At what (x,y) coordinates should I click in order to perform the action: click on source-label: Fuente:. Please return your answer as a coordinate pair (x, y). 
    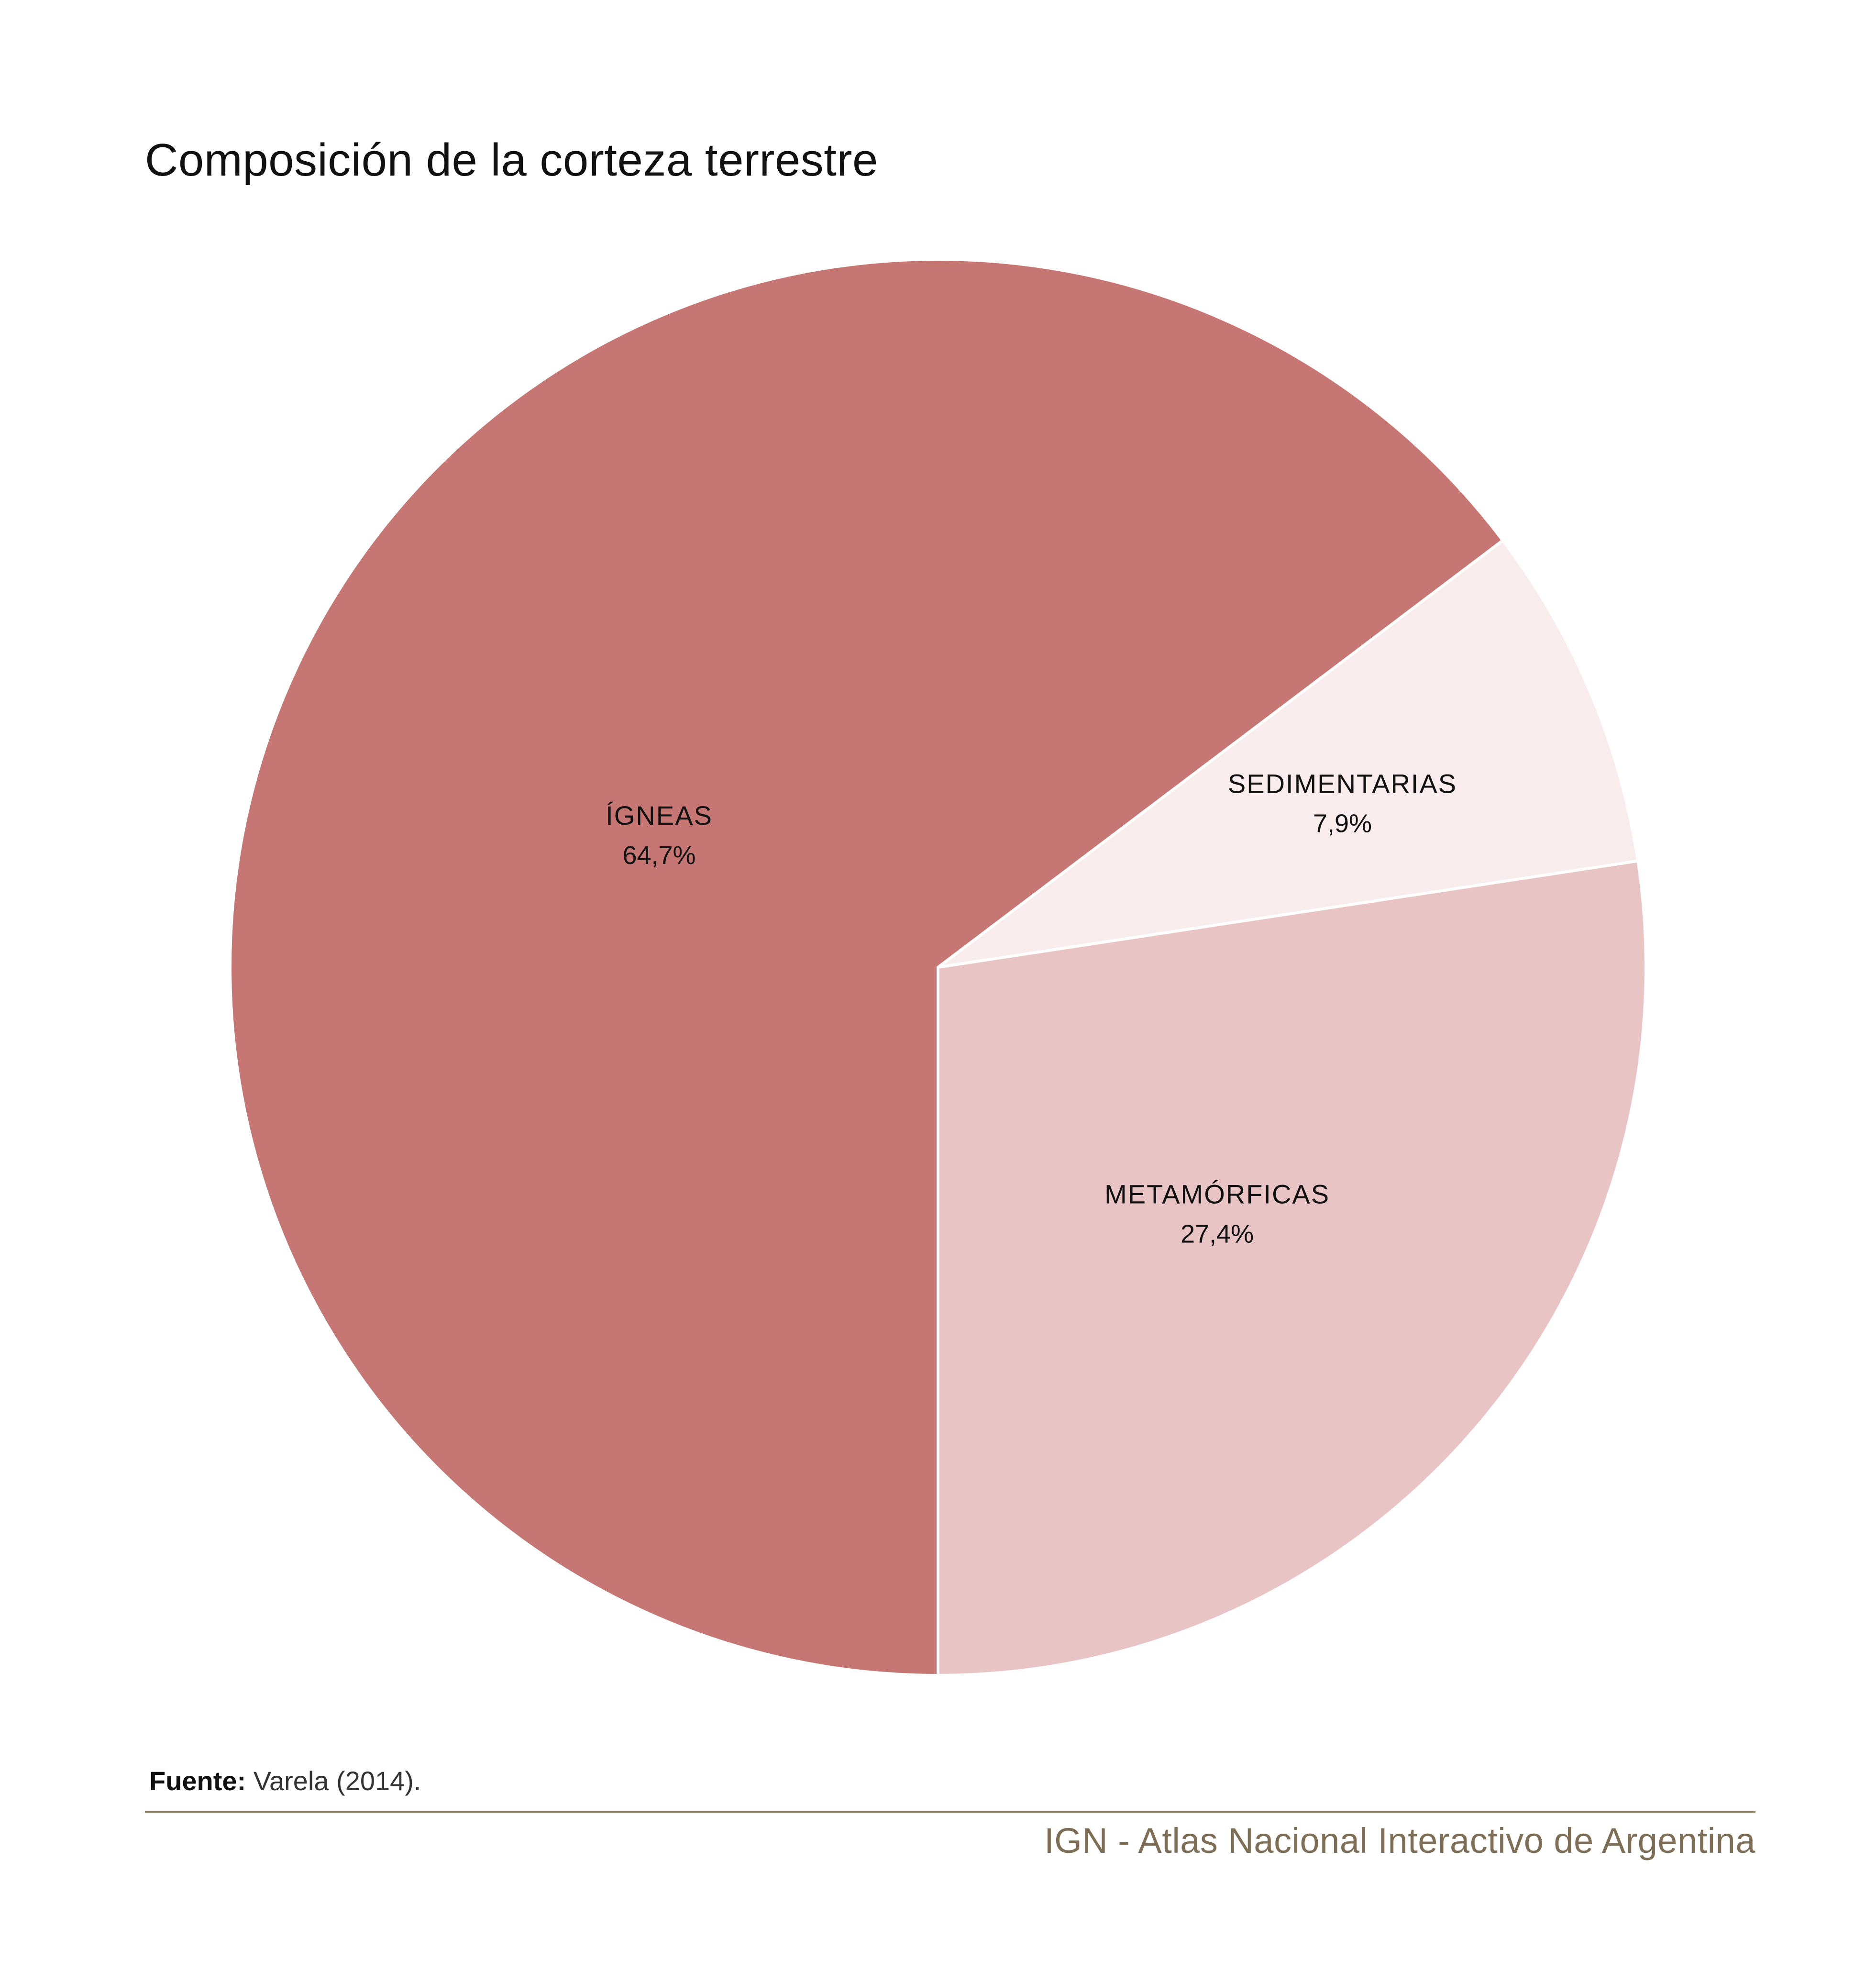
    Looking at the image, I should click on (197, 1781).